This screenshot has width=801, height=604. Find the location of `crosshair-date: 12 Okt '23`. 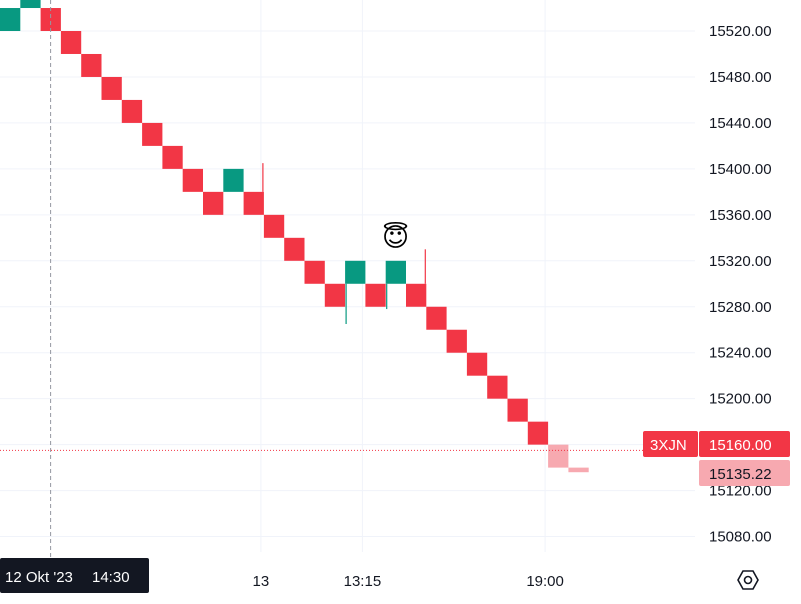

crosshair-date: 12 Okt '23 is located at coordinates (39, 577).